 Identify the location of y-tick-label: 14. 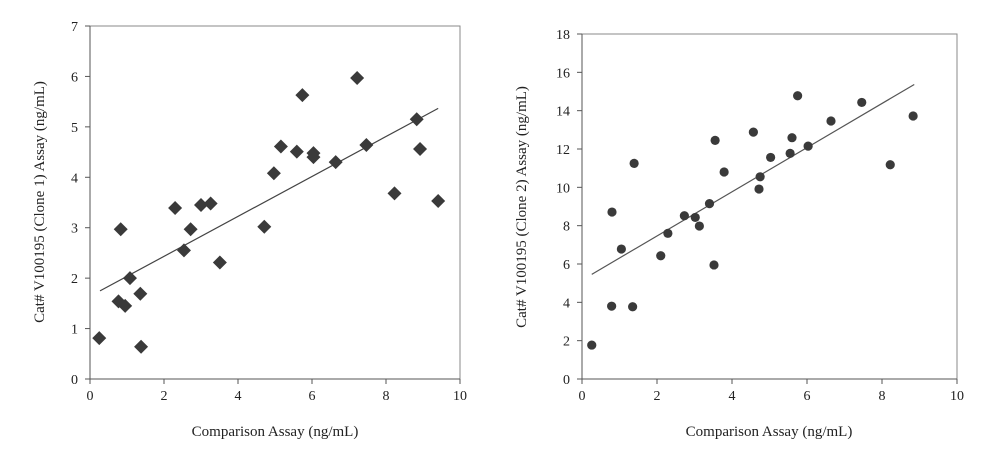
(563, 112).